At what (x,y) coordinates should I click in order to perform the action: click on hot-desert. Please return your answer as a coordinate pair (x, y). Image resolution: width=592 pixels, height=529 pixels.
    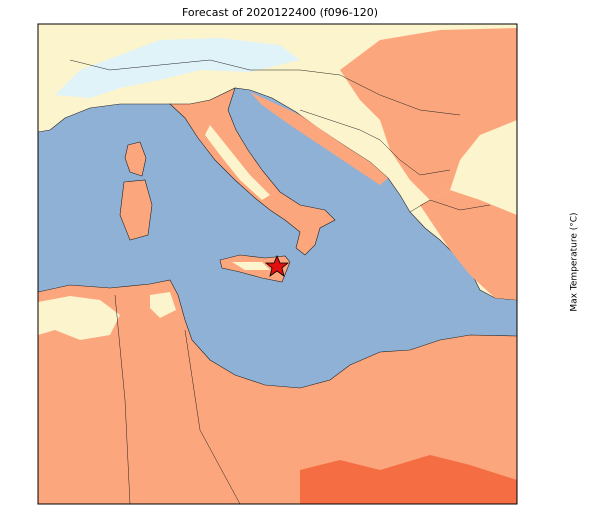
    Looking at the image, I should click on (408, 479).